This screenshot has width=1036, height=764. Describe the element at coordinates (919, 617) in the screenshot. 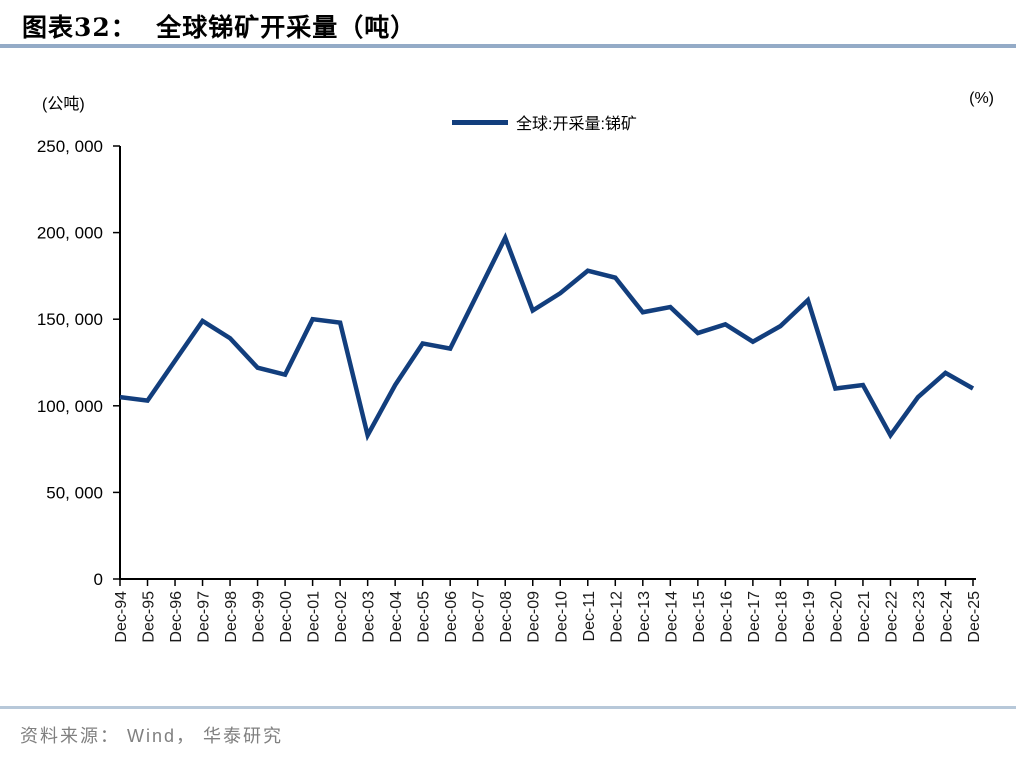

I see `x-tick-label: Dec-23` at that location.